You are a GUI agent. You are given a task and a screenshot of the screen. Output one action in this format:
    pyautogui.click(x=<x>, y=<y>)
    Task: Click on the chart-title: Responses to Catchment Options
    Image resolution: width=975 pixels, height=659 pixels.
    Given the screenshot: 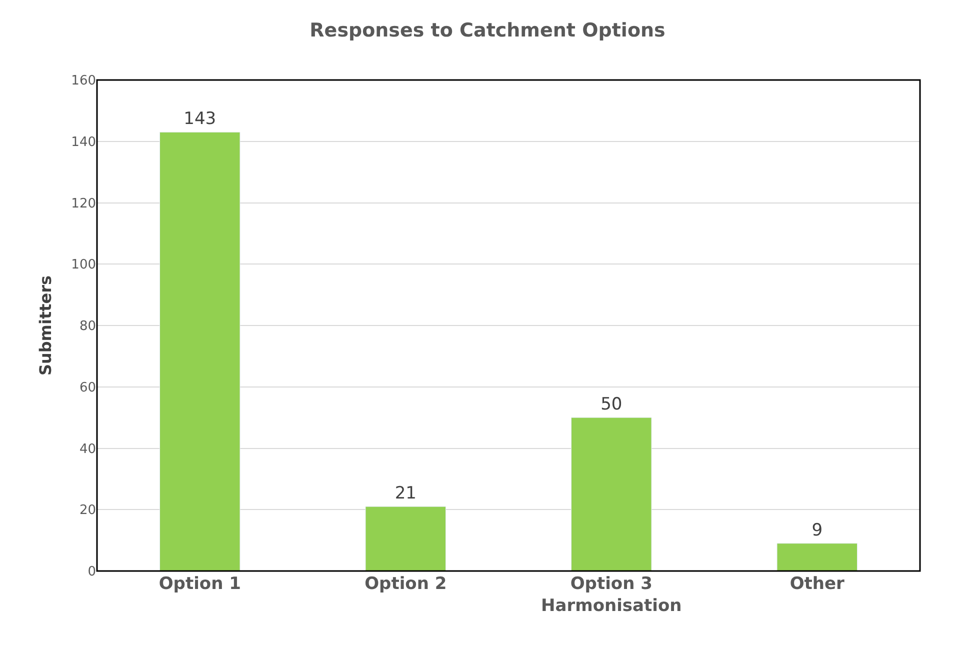 What is the action you would take?
    pyautogui.click(x=488, y=31)
    